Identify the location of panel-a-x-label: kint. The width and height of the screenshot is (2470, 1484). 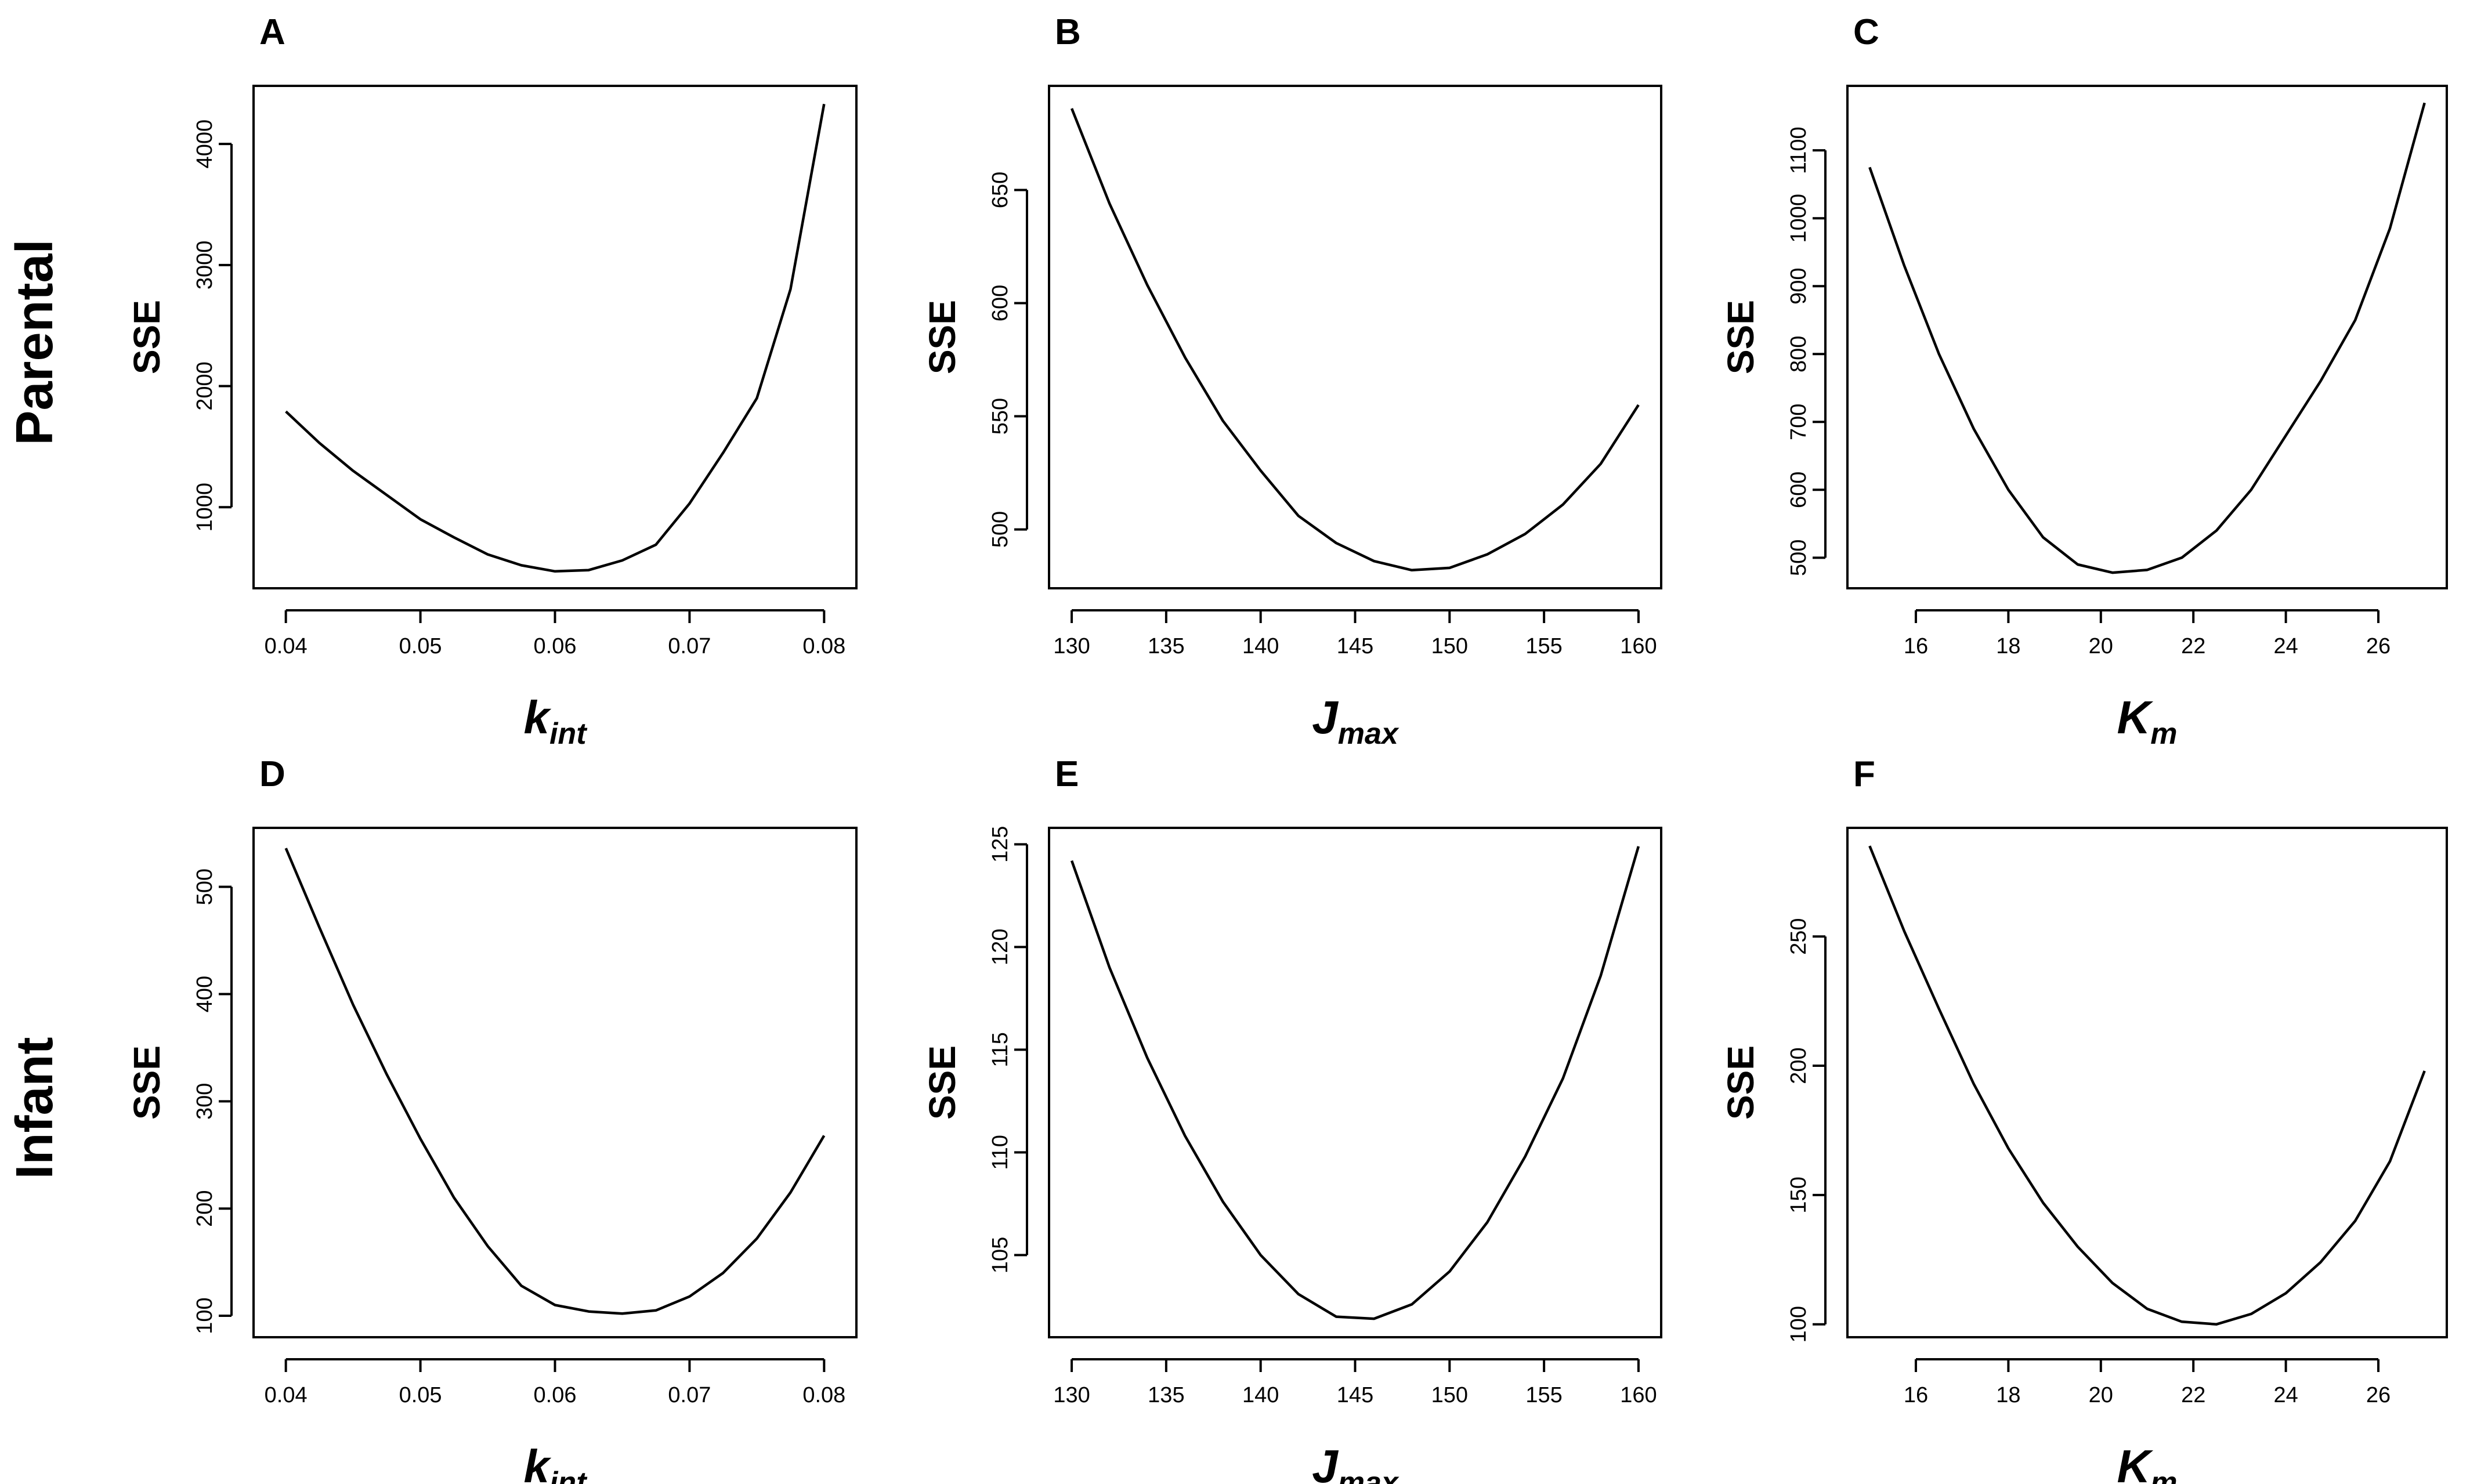
(555, 721).